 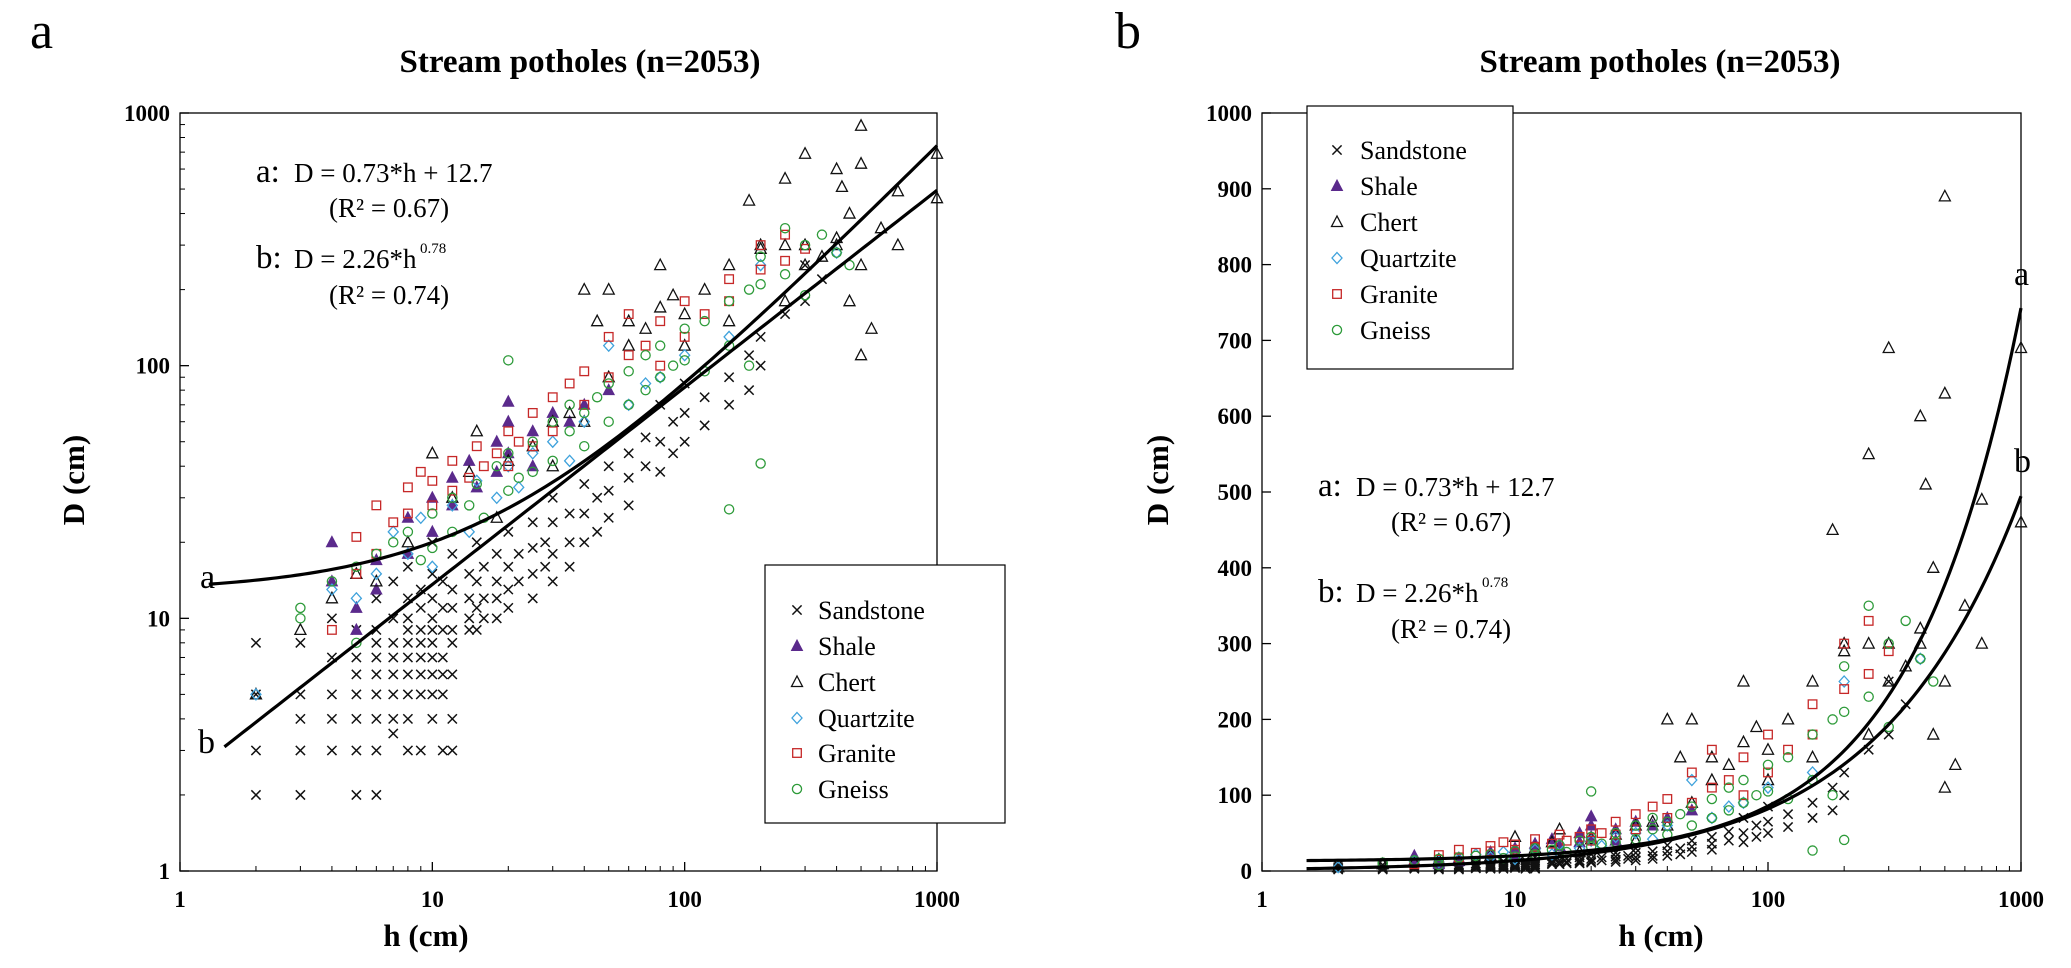 What do you see at coordinates (389, 295) in the screenshot?
I see `equation-b-r2-panel-a: (R² = 0.74)` at bounding box center [389, 295].